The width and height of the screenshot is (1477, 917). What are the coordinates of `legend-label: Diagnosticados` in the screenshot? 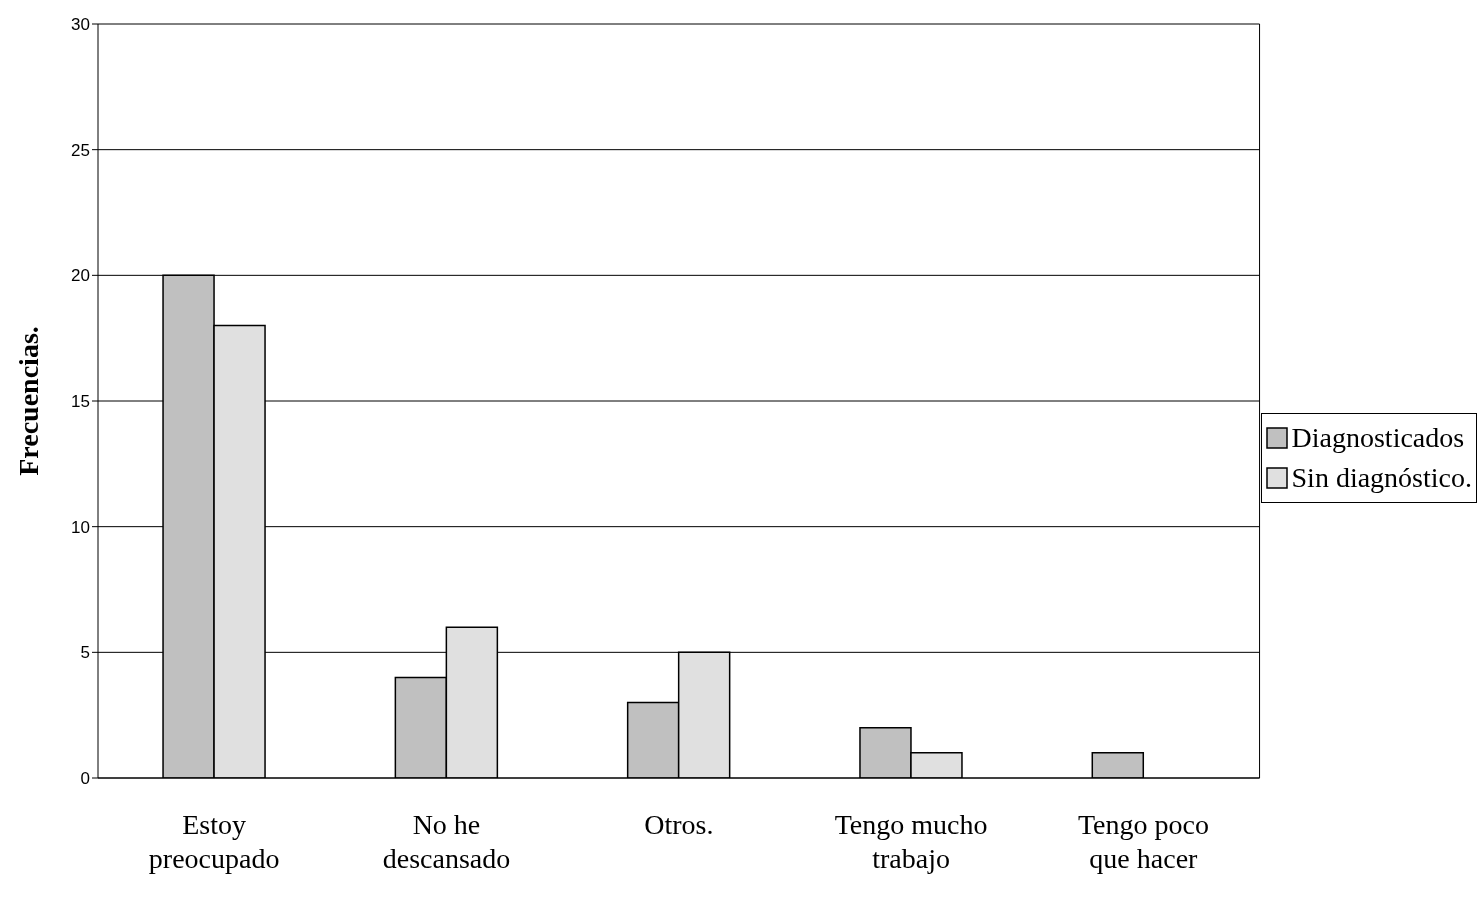 It's located at (1378, 438).